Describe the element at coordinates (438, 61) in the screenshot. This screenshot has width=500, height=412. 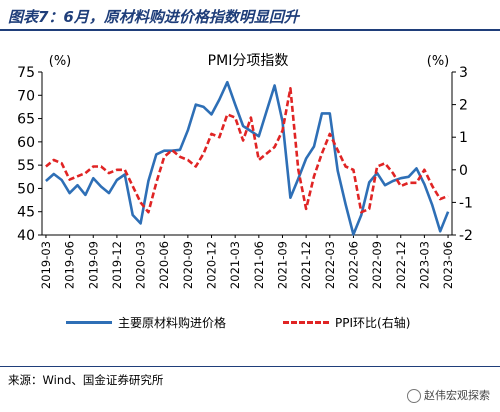
I see `right-axis-unit: (%)` at that location.